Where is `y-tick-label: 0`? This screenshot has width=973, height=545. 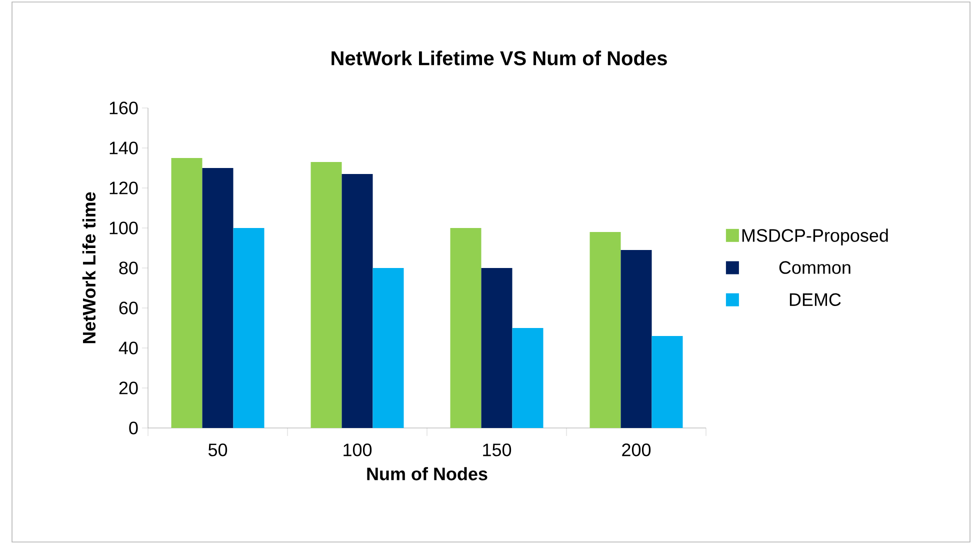
y-tick-label: 0 is located at coordinates (133, 428).